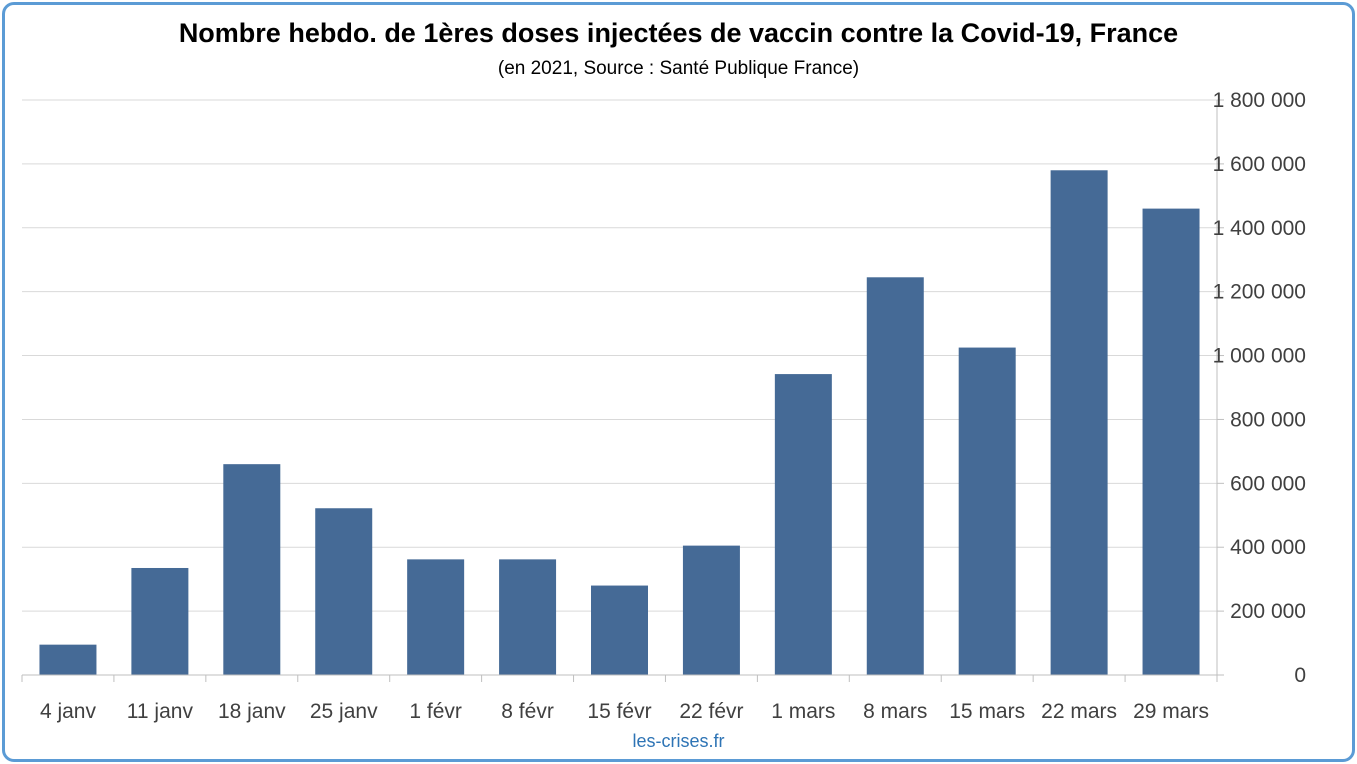 Image resolution: width=1357 pixels, height=764 pixels. I want to click on y-tick-label: 1 000 000, so click(1259, 356).